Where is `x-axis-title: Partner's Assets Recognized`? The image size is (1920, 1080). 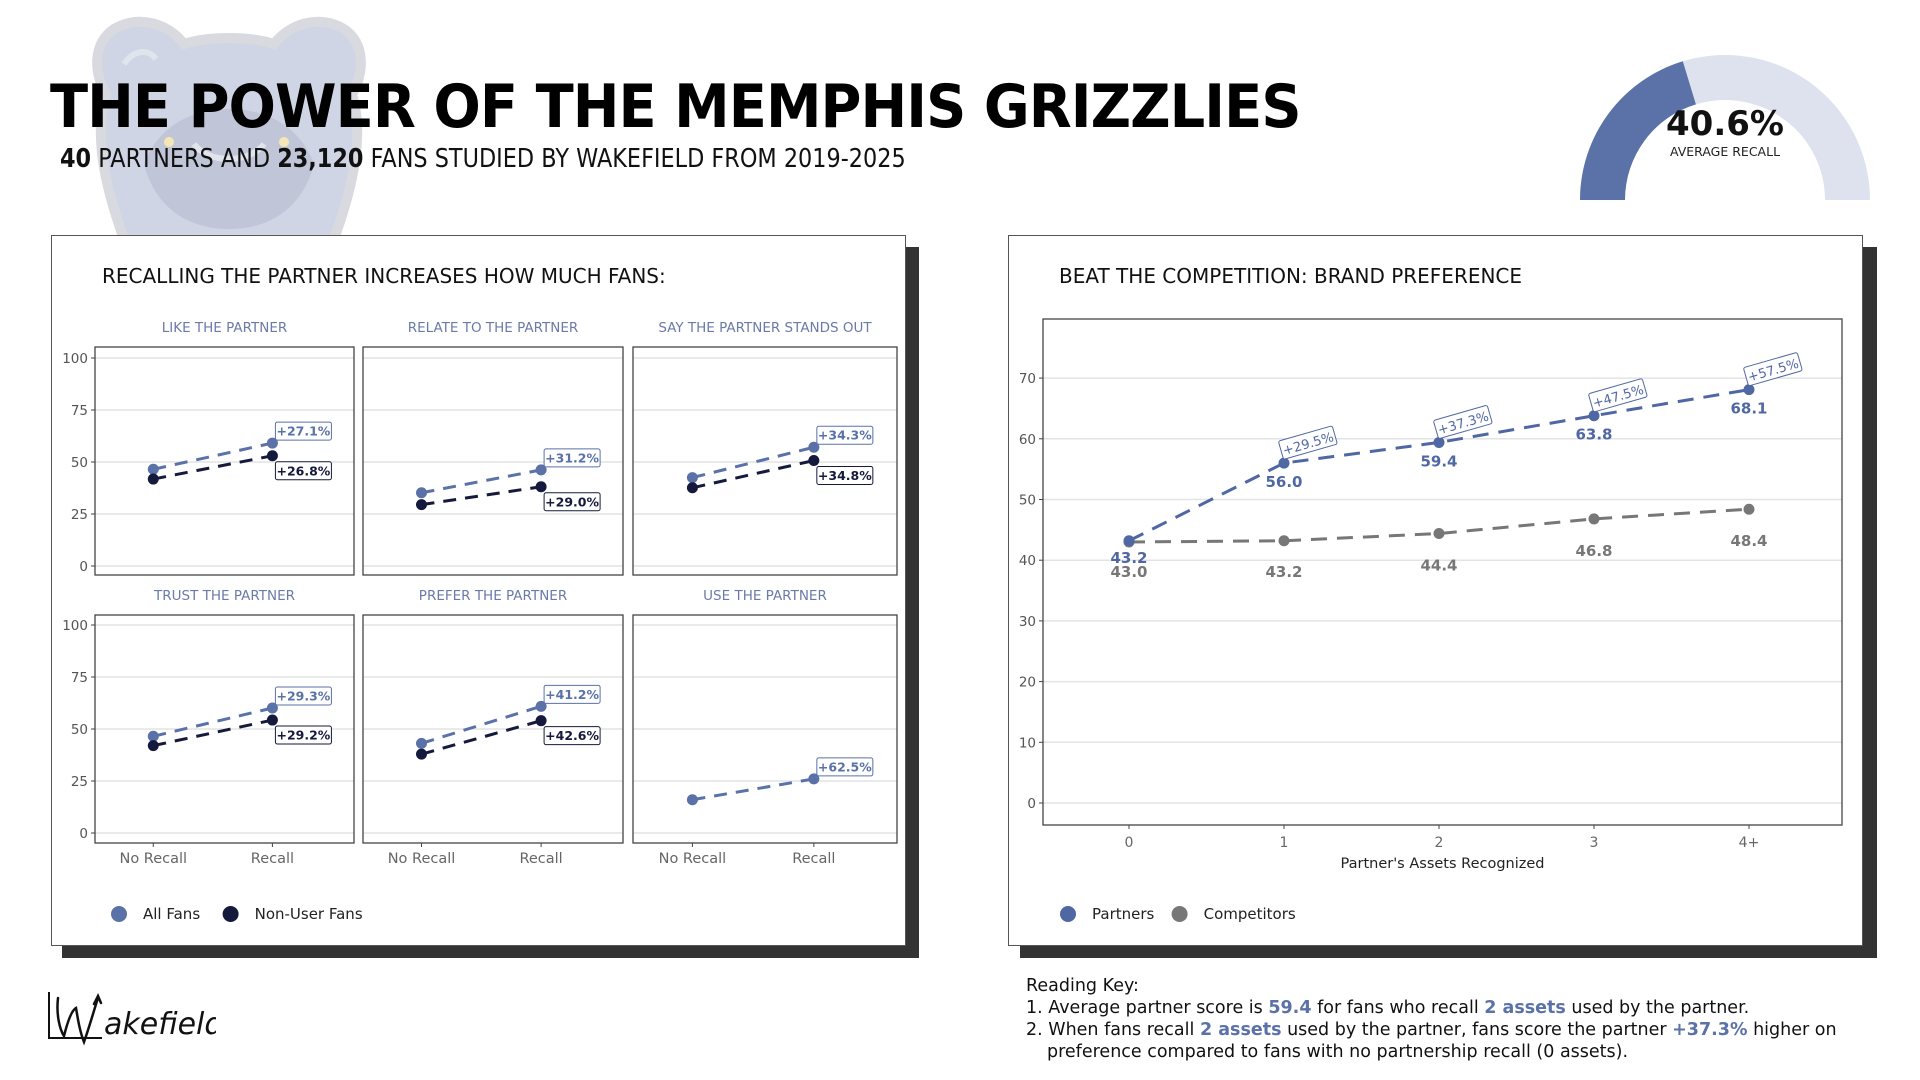 x-axis-title: Partner's Assets Recognized is located at coordinates (1443, 864).